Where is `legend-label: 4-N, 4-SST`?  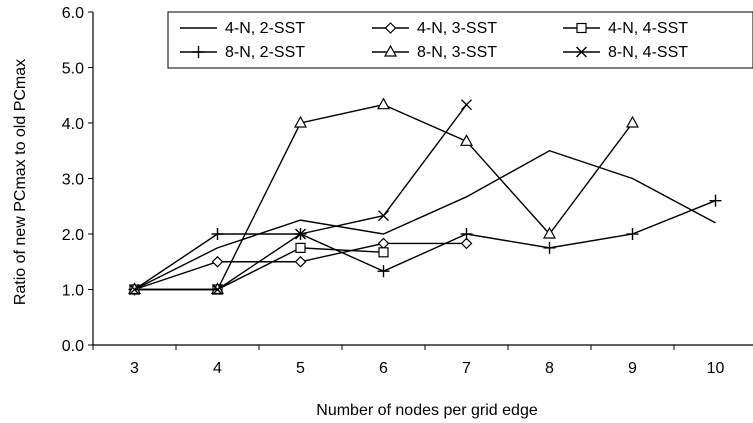 legend-label: 4-N, 4-SST is located at coordinates (648, 28).